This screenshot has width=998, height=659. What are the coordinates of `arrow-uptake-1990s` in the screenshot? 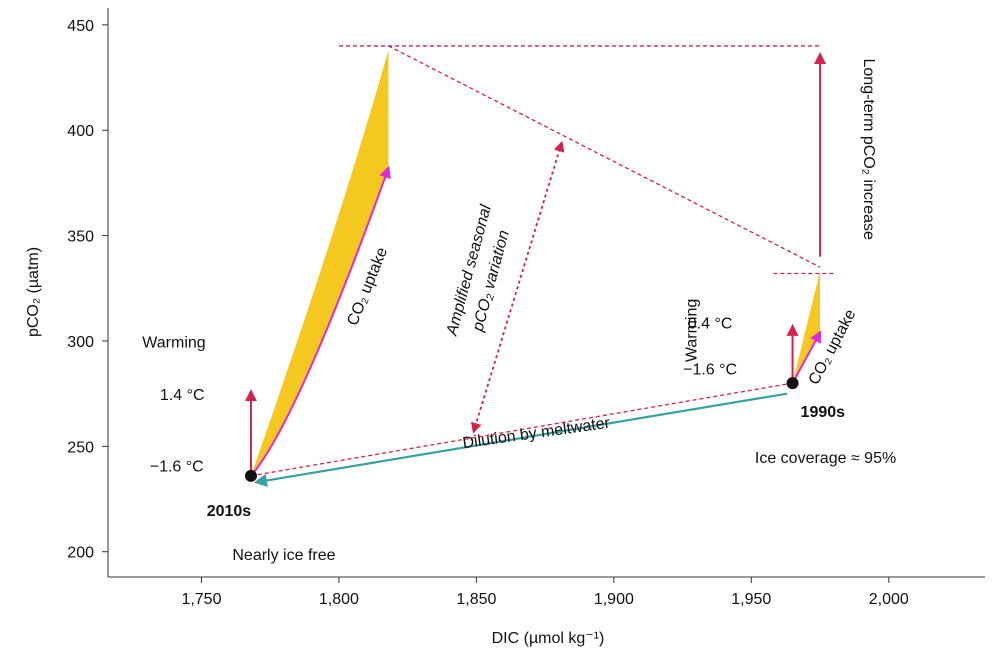 It's located at (806, 357).